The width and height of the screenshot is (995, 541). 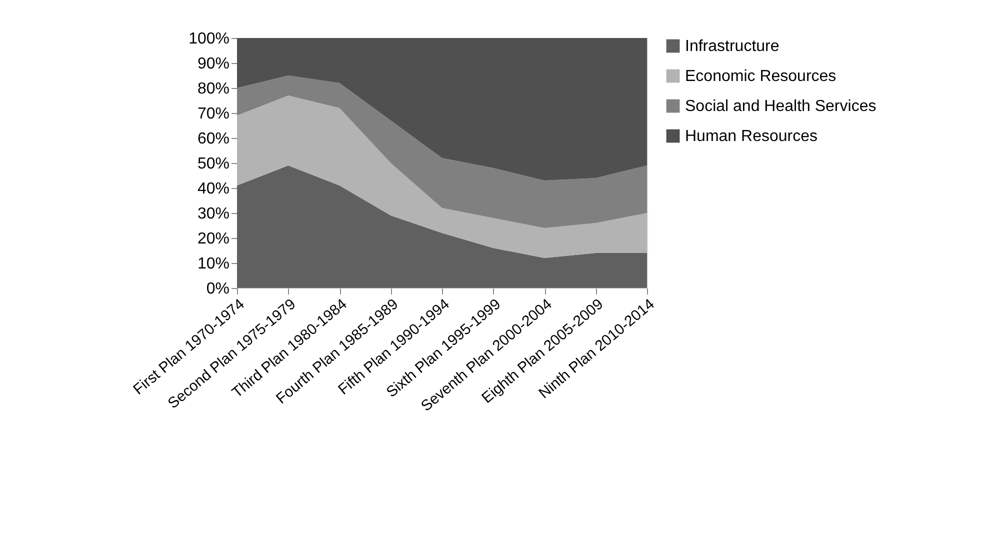 I want to click on legend-label: Infrastructure, so click(x=732, y=46).